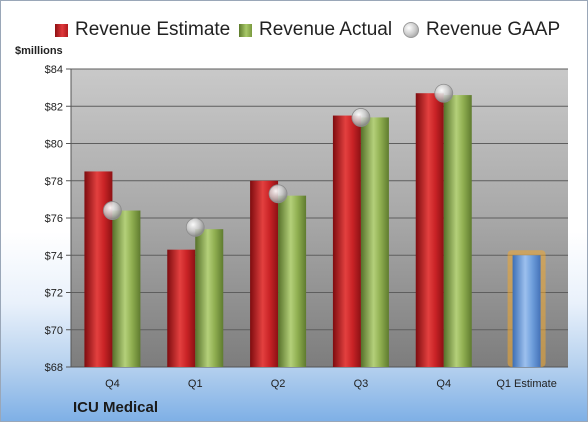 This screenshot has height=422, width=588. What do you see at coordinates (195, 384) in the screenshot?
I see `x-tick-label: Q1` at bounding box center [195, 384].